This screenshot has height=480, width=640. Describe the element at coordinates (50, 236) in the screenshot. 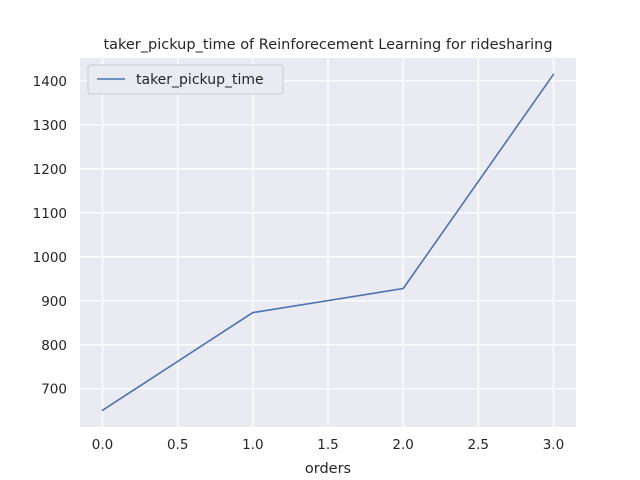

I see `y-tick-labels: 700 800 900 1000 1100 1200 1300 1400` at that location.